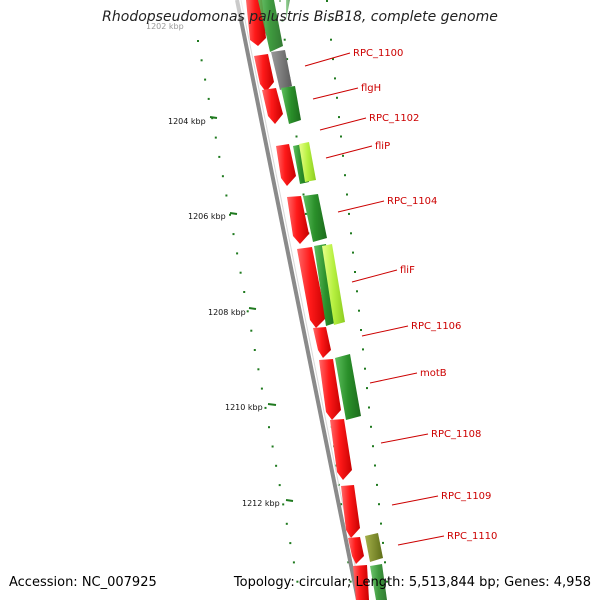 The height and width of the screenshot is (604, 600). What do you see at coordinates (374, 547) in the screenshot?
I see `gene-forward-10-olive` at bounding box center [374, 547].